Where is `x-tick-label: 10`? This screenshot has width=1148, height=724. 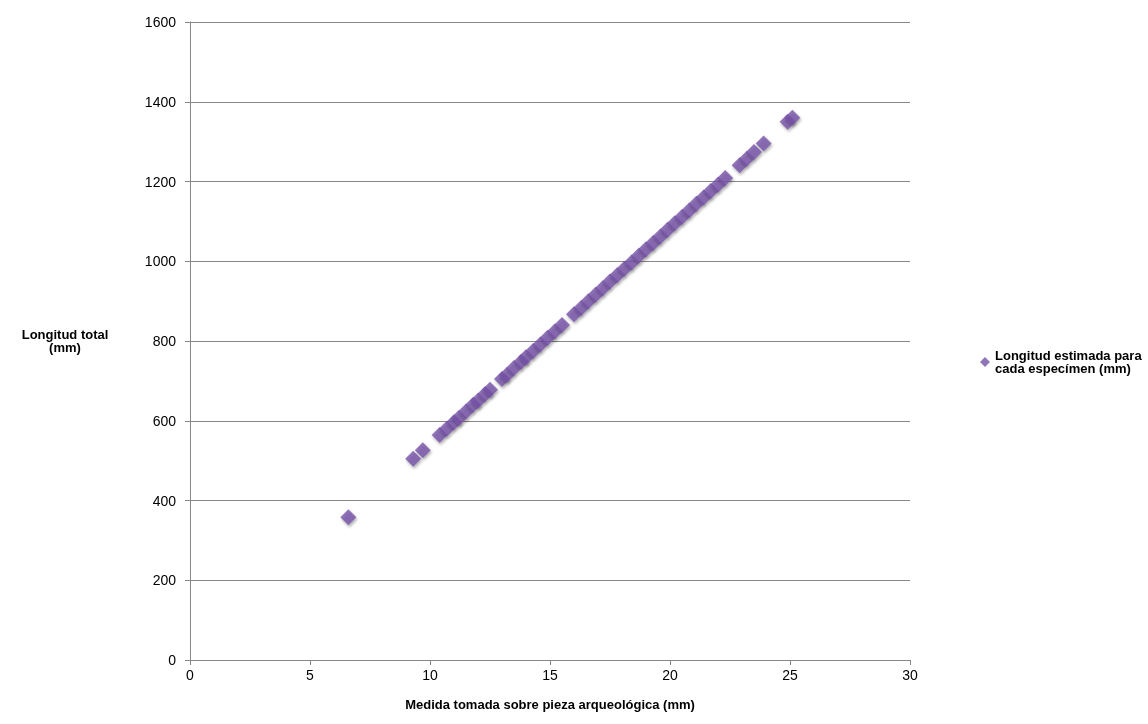
x-tick-label: 10 is located at coordinates (430, 675).